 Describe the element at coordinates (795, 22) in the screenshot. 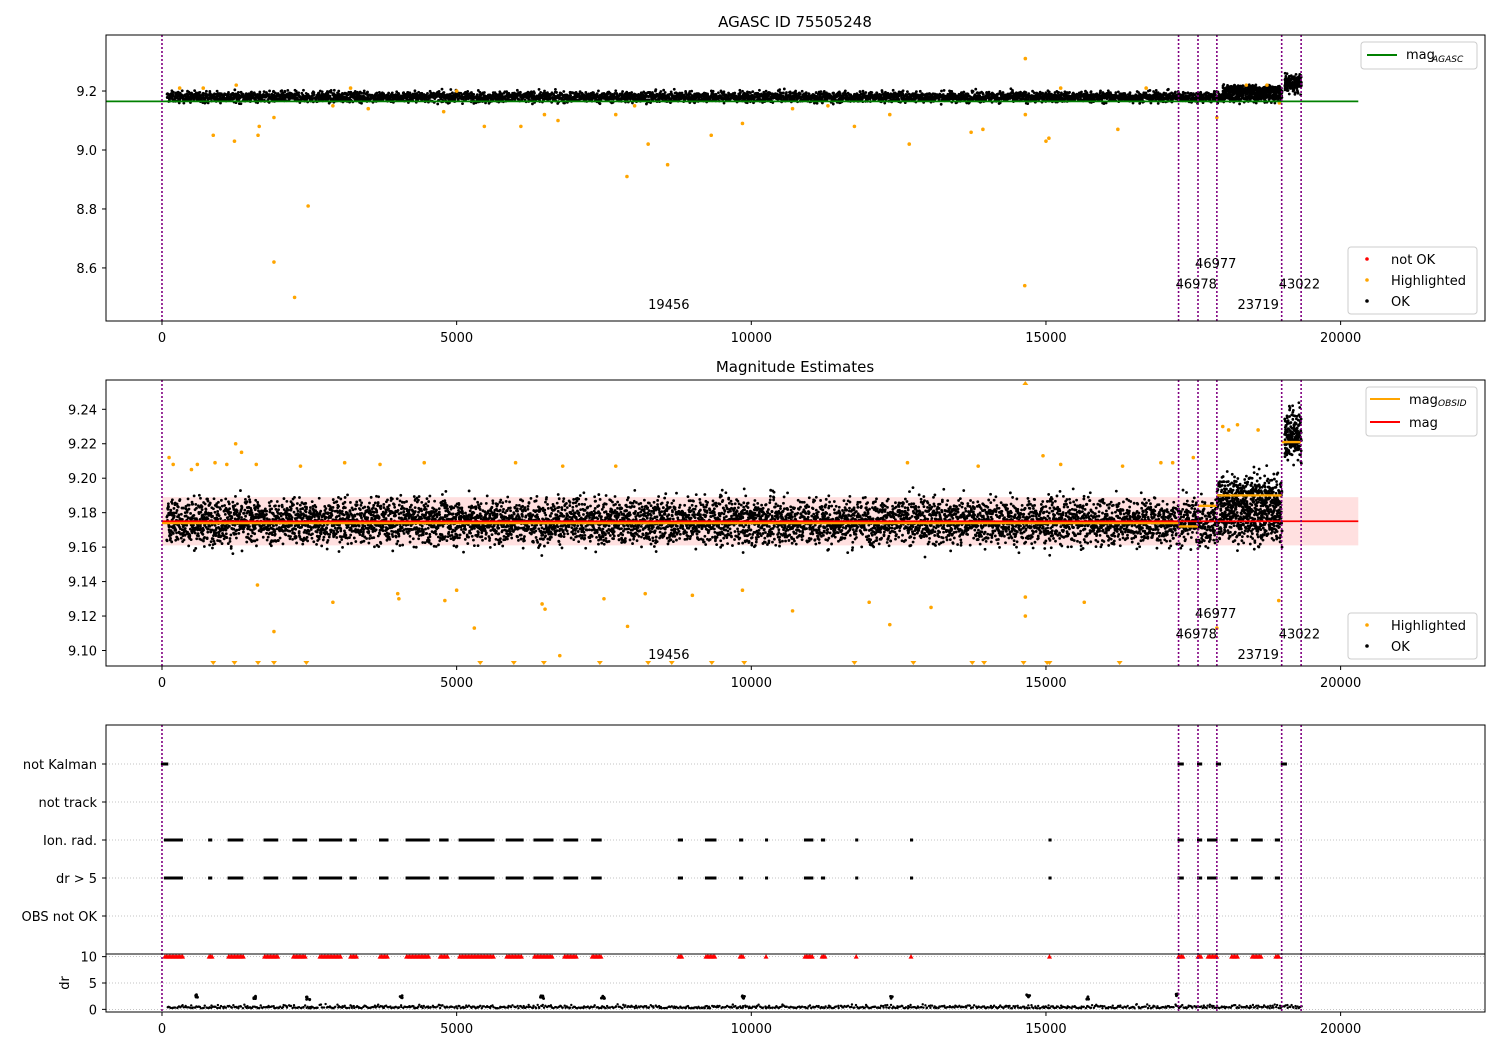

I see `panel-1-title: AGASC ID 75505248` at that location.